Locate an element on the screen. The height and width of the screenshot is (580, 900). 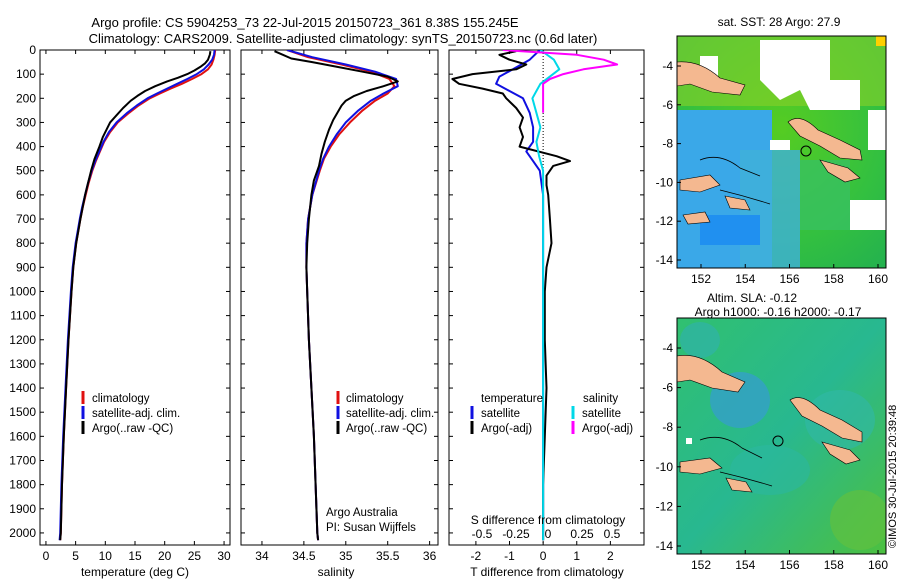
sla-map is located at coordinates (781, 436).